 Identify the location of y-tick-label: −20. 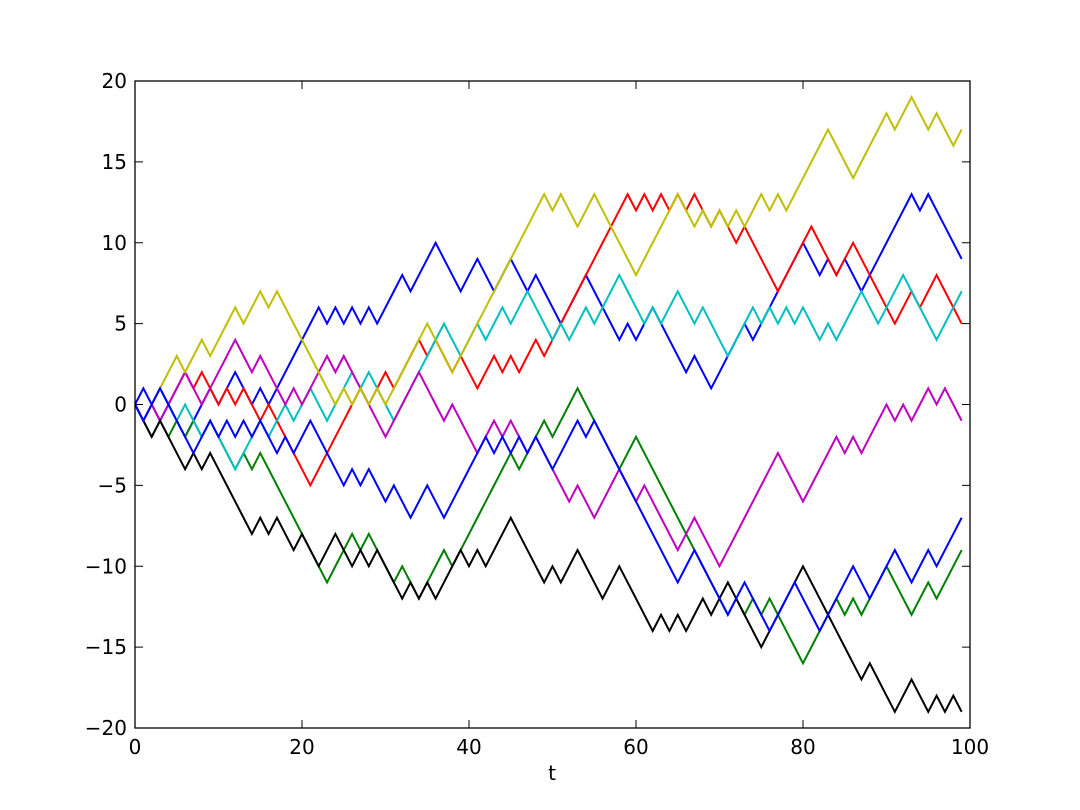
(106, 728).